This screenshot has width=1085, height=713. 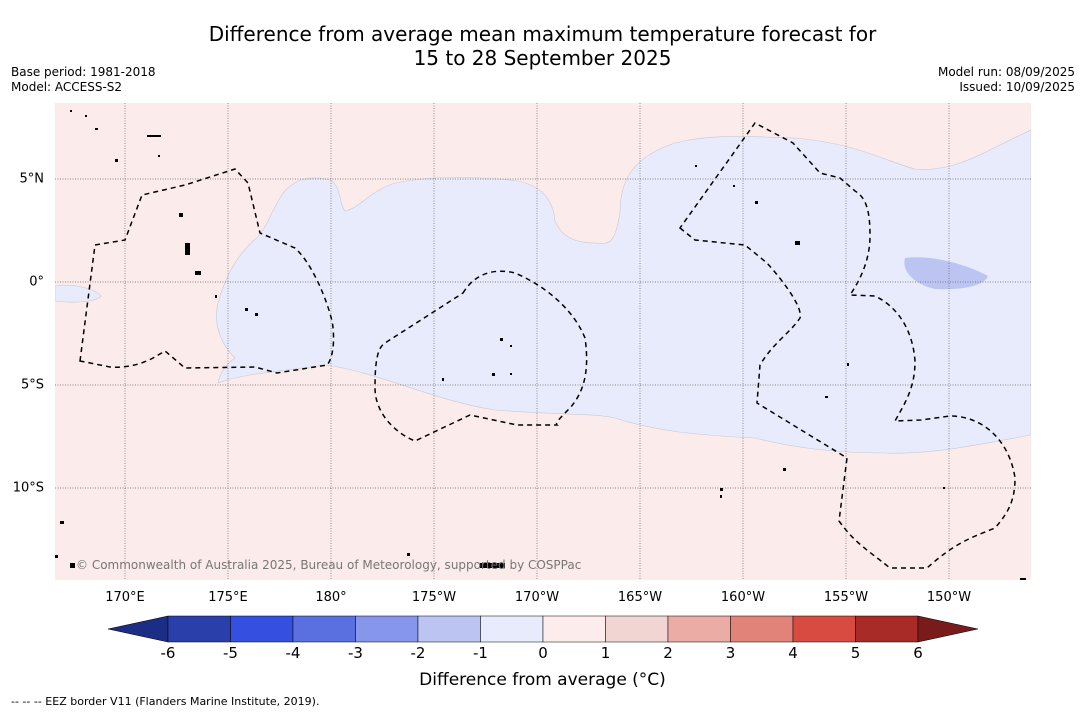 What do you see at coordinates (331, 597) in the screenshot?
I see `lon-label-180: 180°` at bounding box center [331, 597].